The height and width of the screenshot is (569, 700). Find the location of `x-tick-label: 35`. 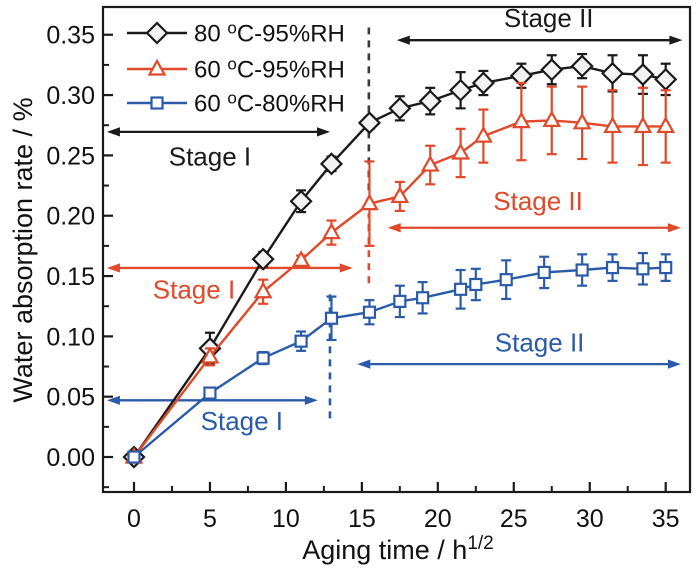

x-tick-label: 35 is located at coordinates (666, 519).